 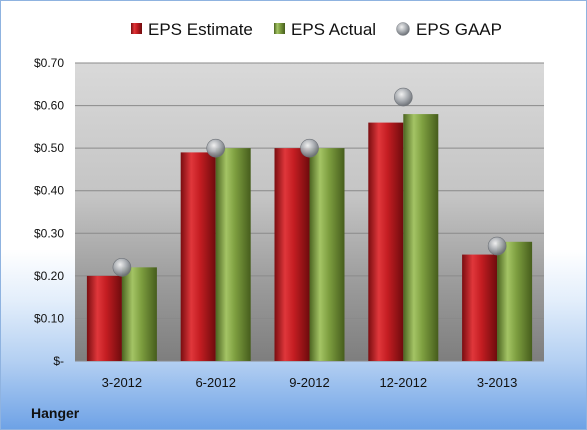 What do you see at coordinates (49, 63) in the screenshot?
I see `y-tick-label: $0.70` at bounding box center [49, 63].